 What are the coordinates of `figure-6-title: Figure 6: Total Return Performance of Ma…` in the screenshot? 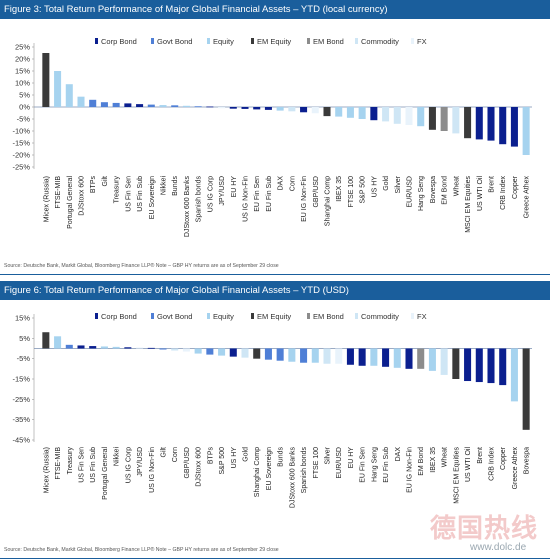 It's located at (275, 290).